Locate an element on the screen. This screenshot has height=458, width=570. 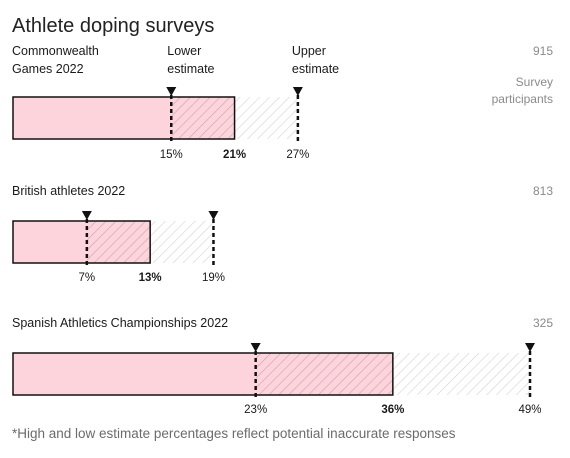
series-label: Spanish Athletics Championships 2022 is located at coordinates (120, 323).